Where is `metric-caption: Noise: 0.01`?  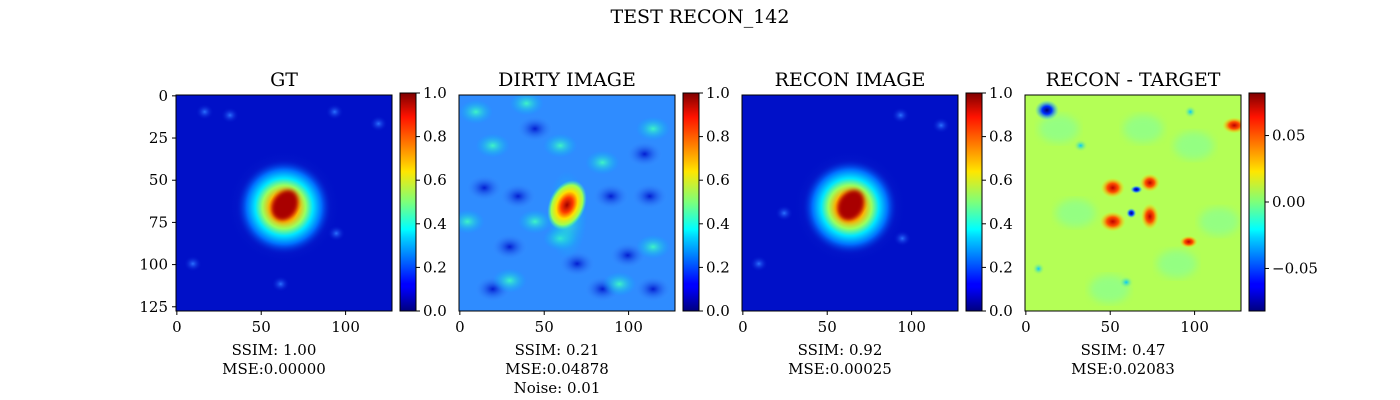 metric-caption: Noise: 0.01 is located at coordinates (557, 388).